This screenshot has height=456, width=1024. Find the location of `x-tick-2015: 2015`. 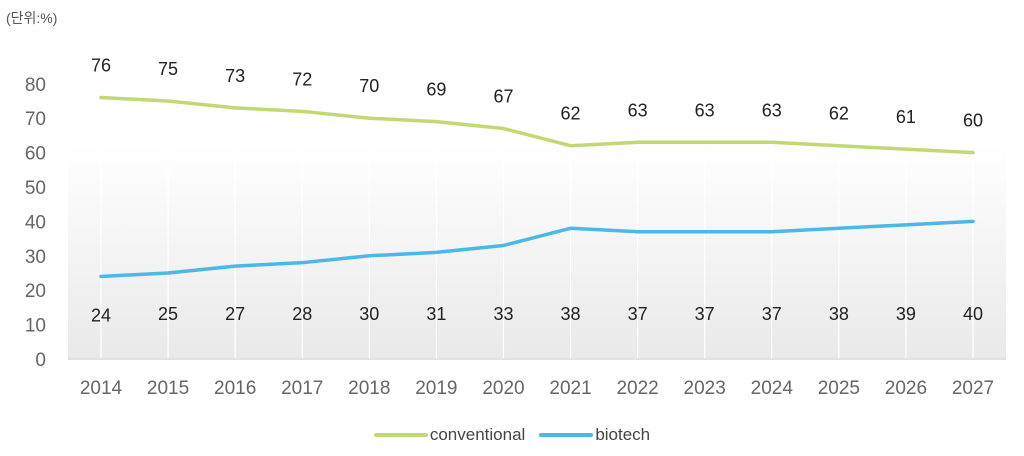

x-tick-2015: 2015 is located at coordinates (168, 388).